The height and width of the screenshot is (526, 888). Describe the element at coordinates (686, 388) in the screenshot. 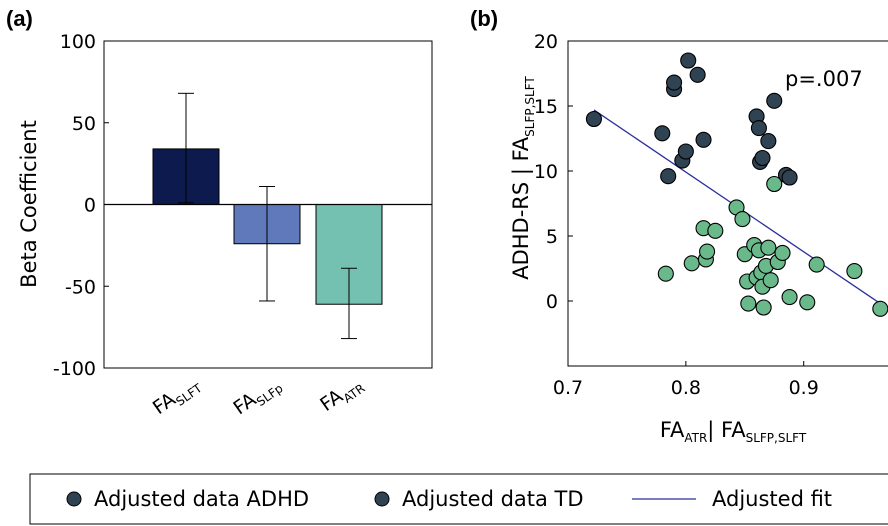

I see `panel-b-x-tick-label-1: 0.8` at that location.